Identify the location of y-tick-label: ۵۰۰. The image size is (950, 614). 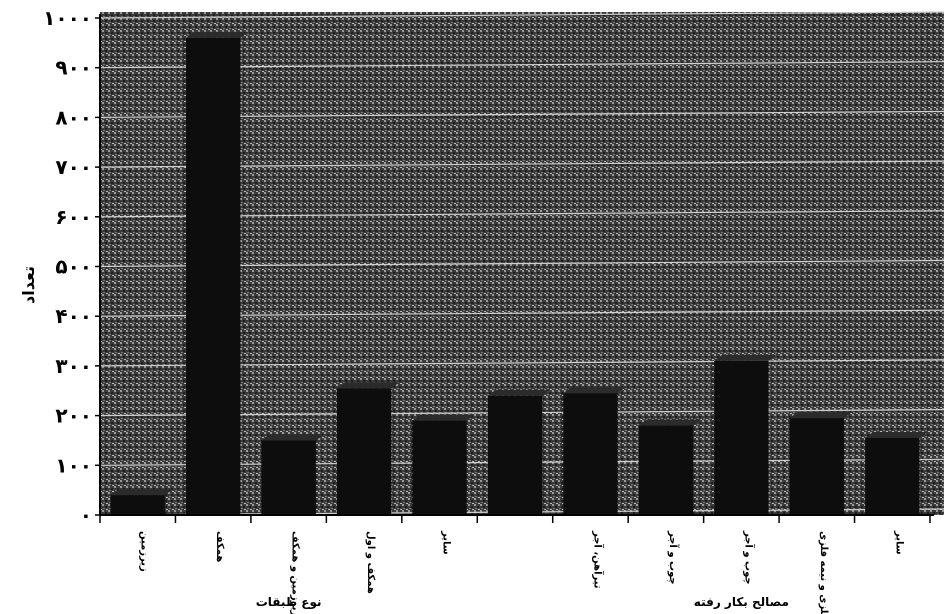
(73, 267).